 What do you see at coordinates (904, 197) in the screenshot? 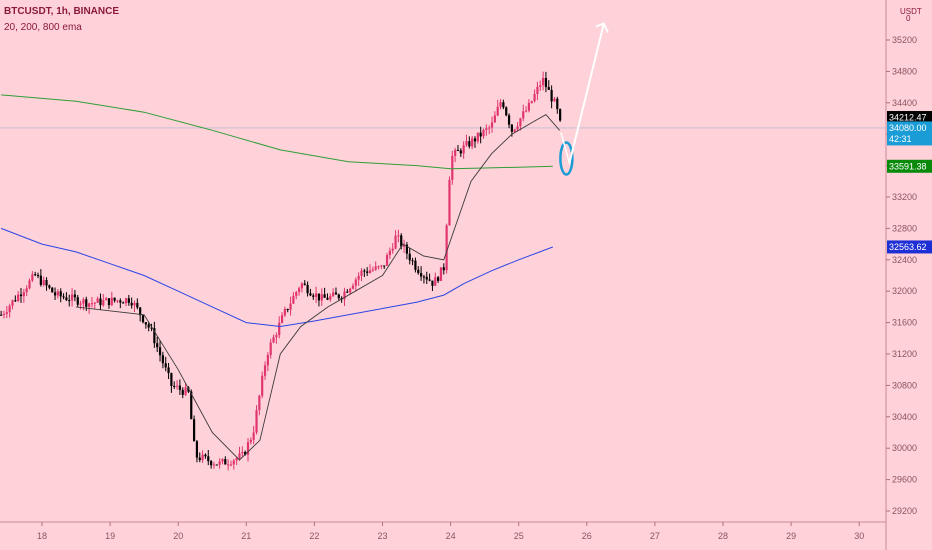
I see `y-tick-label: 33200` at bounding box center [904, 197].